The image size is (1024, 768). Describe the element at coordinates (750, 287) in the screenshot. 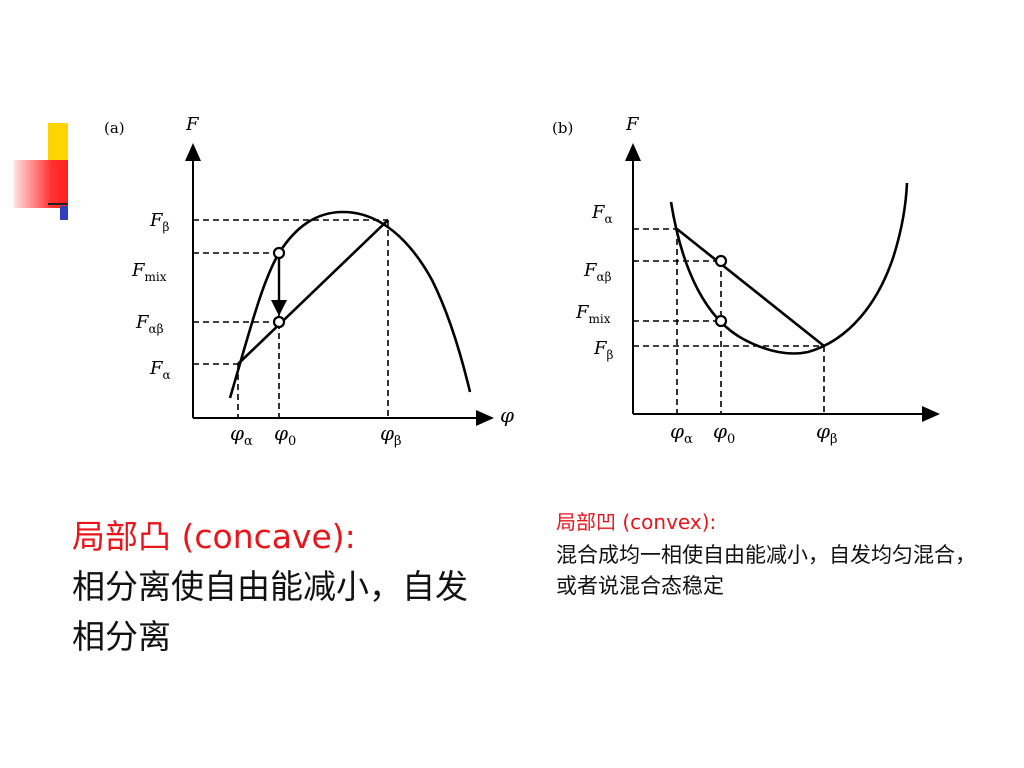

I see `chord-line-b` at that location.